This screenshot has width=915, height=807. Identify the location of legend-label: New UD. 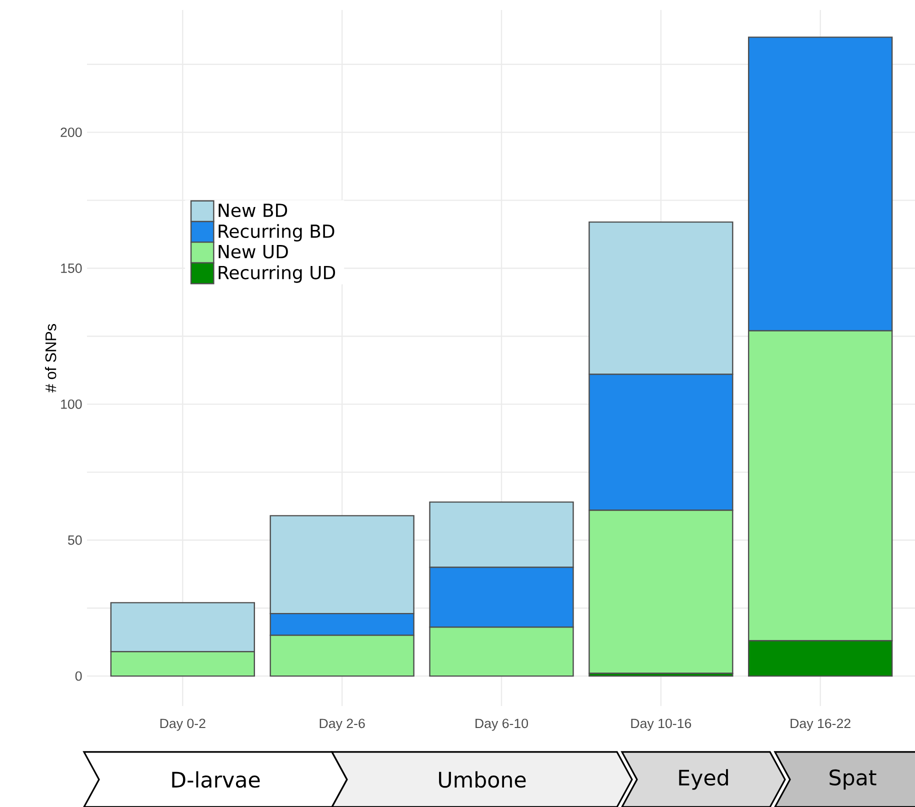
(253, 251).